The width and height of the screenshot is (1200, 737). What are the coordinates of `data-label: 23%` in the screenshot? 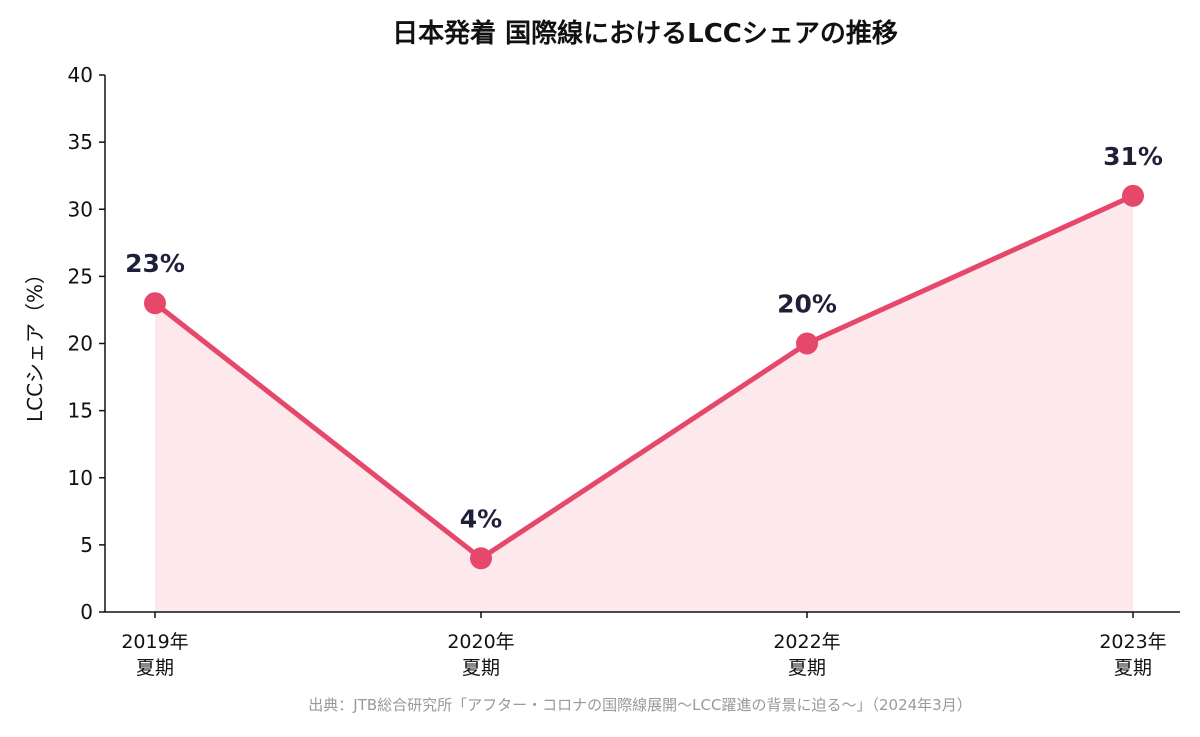 It's located at (155, 263).